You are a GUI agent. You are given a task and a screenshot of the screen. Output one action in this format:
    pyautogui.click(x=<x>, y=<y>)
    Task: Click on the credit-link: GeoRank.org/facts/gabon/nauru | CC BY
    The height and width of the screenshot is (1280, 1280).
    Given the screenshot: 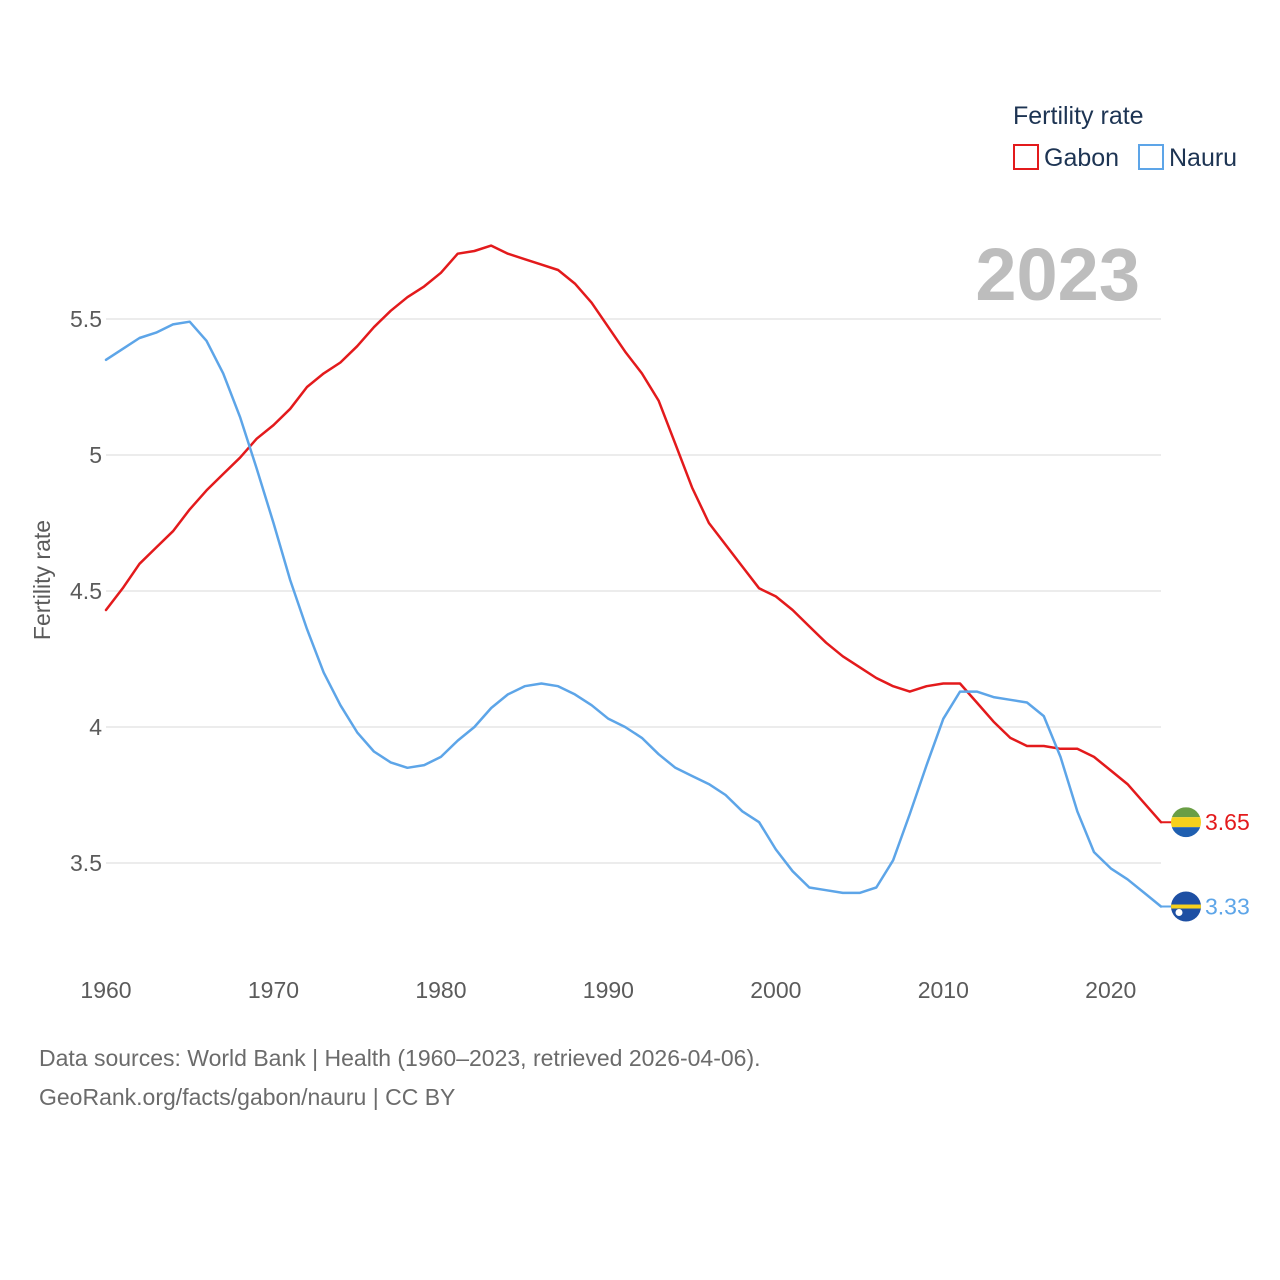 What is the action you would take?
    pyautogui.click(x=247, y=1097)
    